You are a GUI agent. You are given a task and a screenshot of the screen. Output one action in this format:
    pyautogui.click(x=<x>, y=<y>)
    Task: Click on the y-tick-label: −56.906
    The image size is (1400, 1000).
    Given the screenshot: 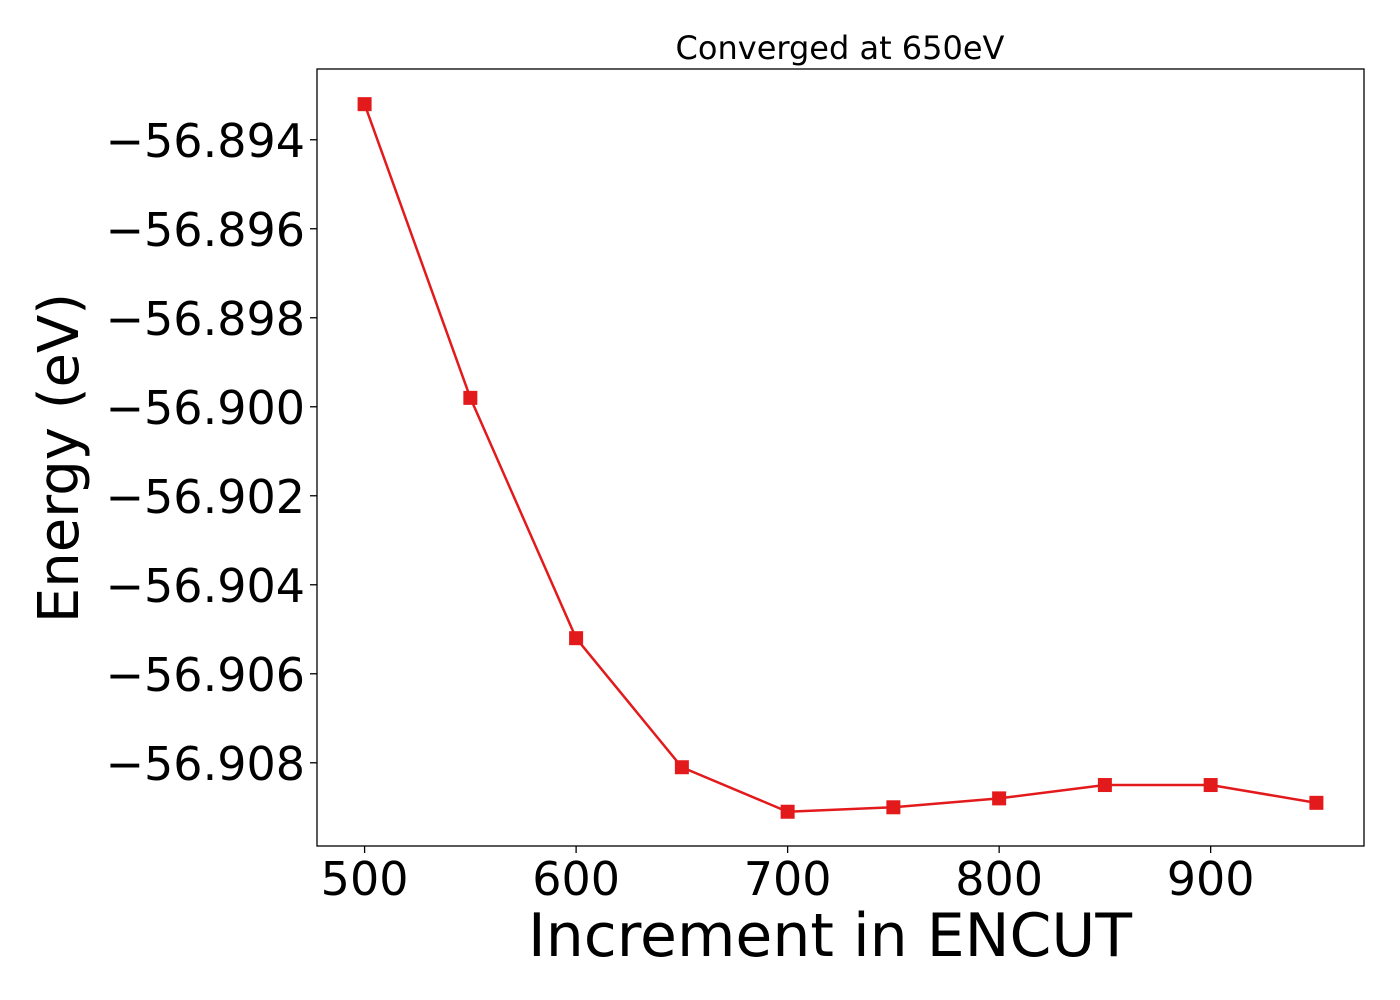 What is the action you would take?
    pyautogui.click(x=206, y=675)
    